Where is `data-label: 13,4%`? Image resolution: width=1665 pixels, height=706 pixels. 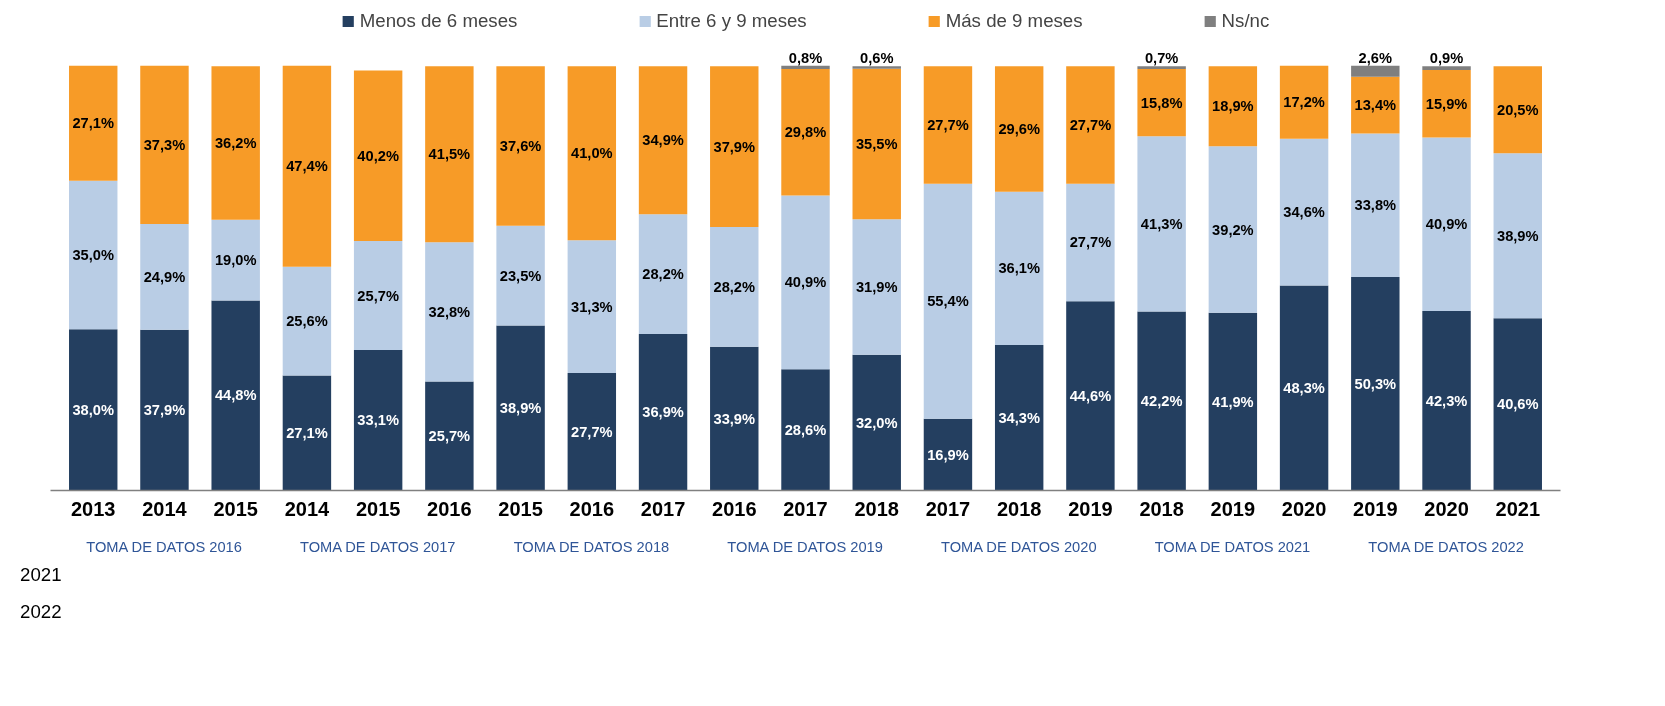
data-label: 13,4% is located at coordinates (1375, 105).